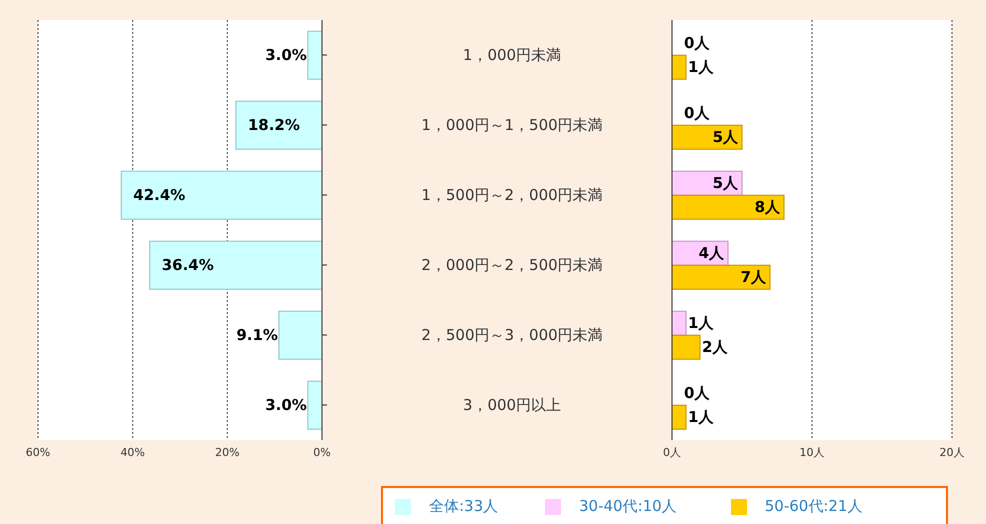  Describe the element at coordinates (512, 125) in the screenshot. I see `y-tick-label: 1，000円～1，500円未満` at that location.